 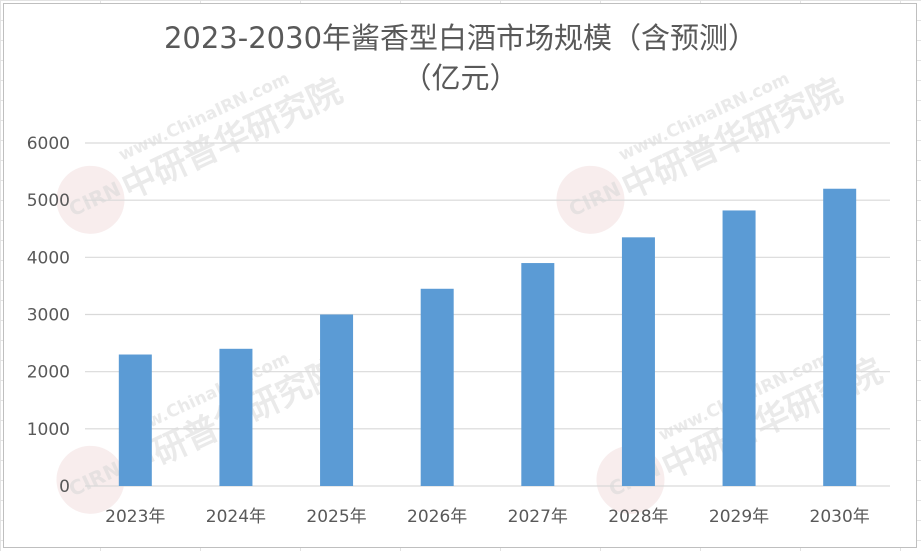 I want to click on y-tick-label: 0, so click(x=64, y=487).